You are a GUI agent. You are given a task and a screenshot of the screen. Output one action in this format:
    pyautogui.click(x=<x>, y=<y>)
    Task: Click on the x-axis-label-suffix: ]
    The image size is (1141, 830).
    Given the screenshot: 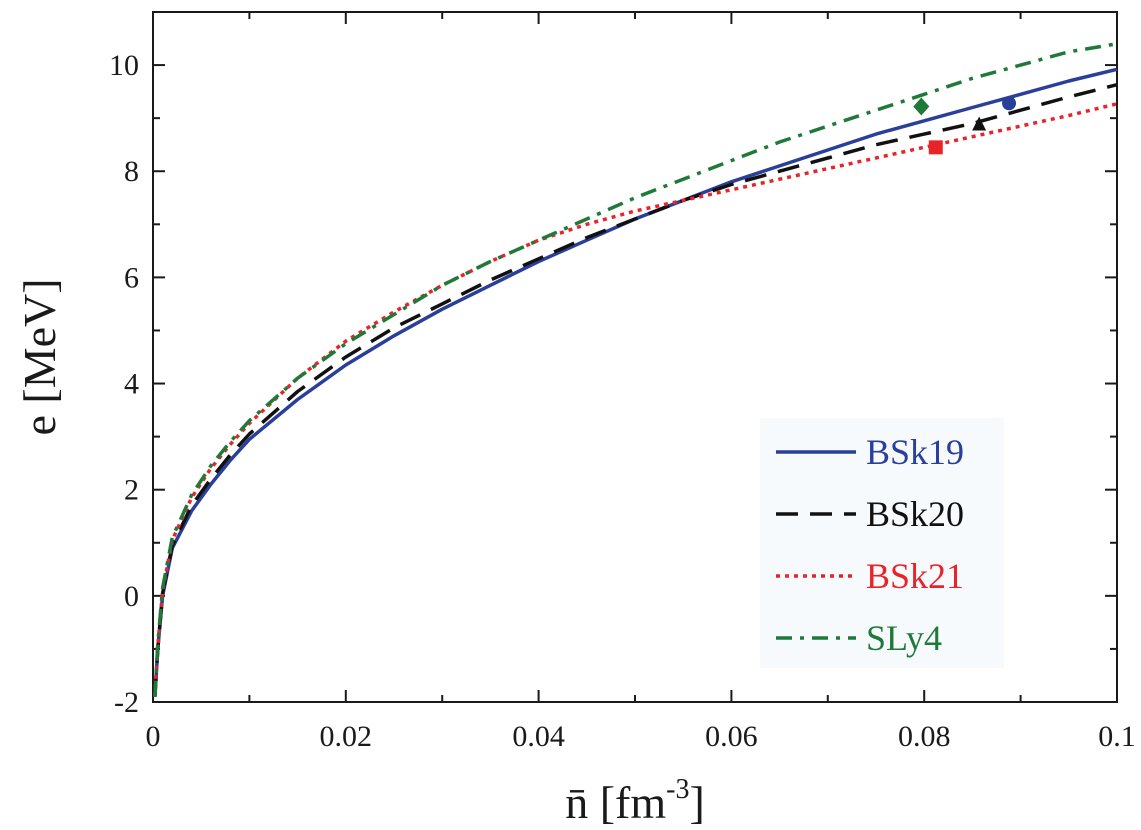 What is the action you would take?
    pyautogui.click(x=696, y=802)
    